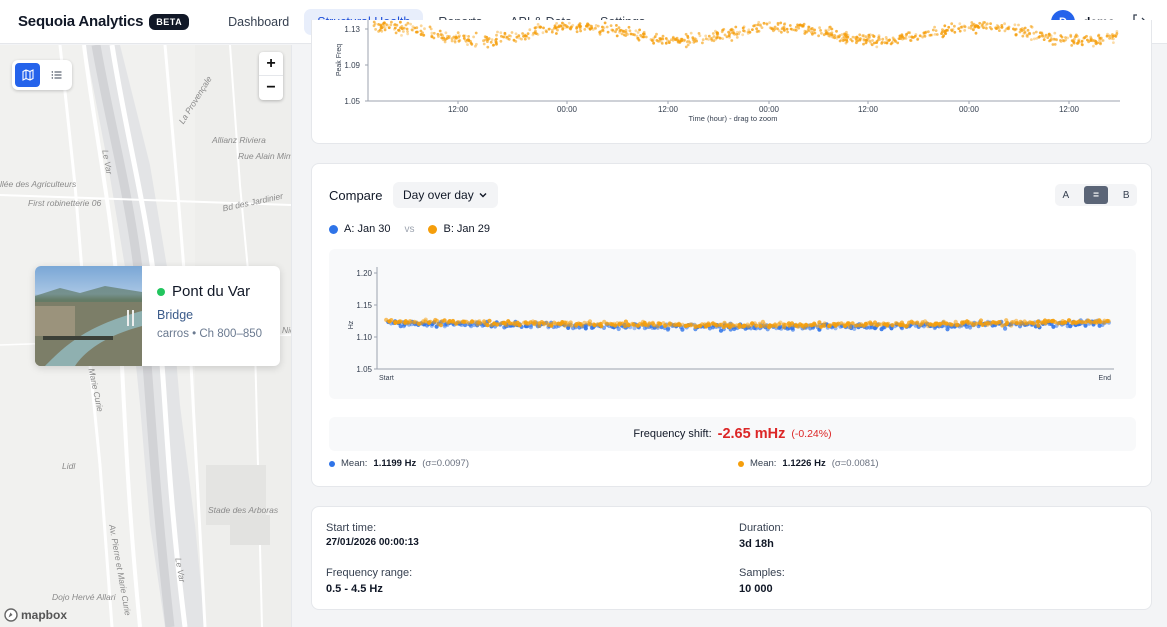 This screenshot has width=1167, height=627. Describe the element at coordinates (445, 195) in the screenshot. I see `compare-mode-select: Day over day` at that location.